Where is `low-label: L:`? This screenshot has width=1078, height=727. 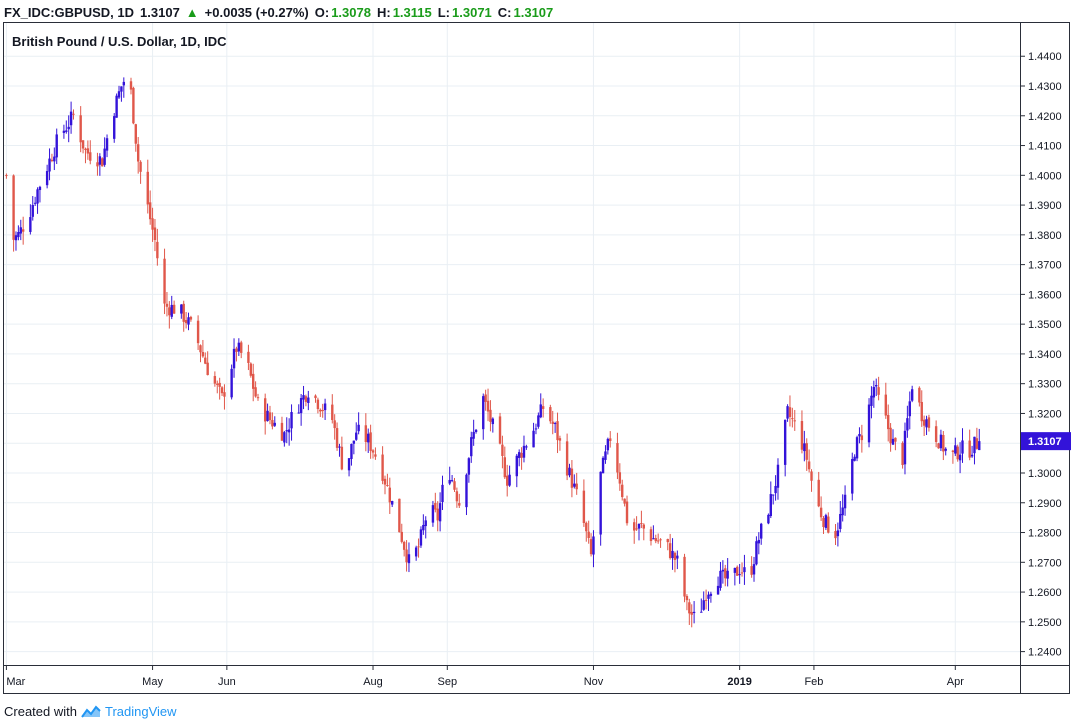 low-label: L: is located at coordinates (444, 12).